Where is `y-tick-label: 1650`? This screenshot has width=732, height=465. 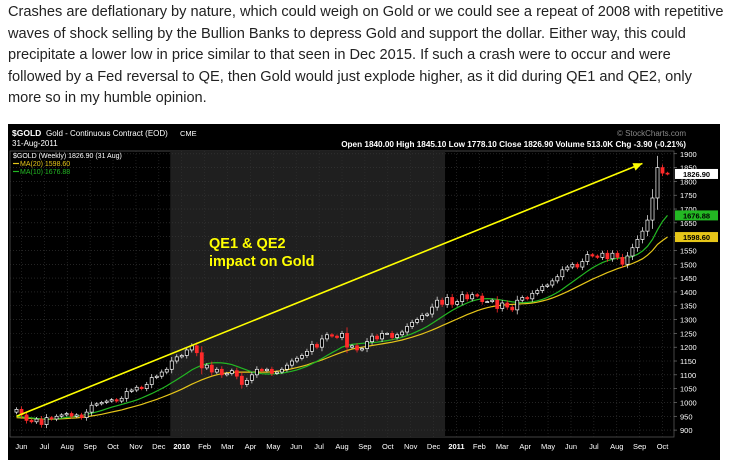 y-tick-label: 1650 is located at coordinates (688, 223).